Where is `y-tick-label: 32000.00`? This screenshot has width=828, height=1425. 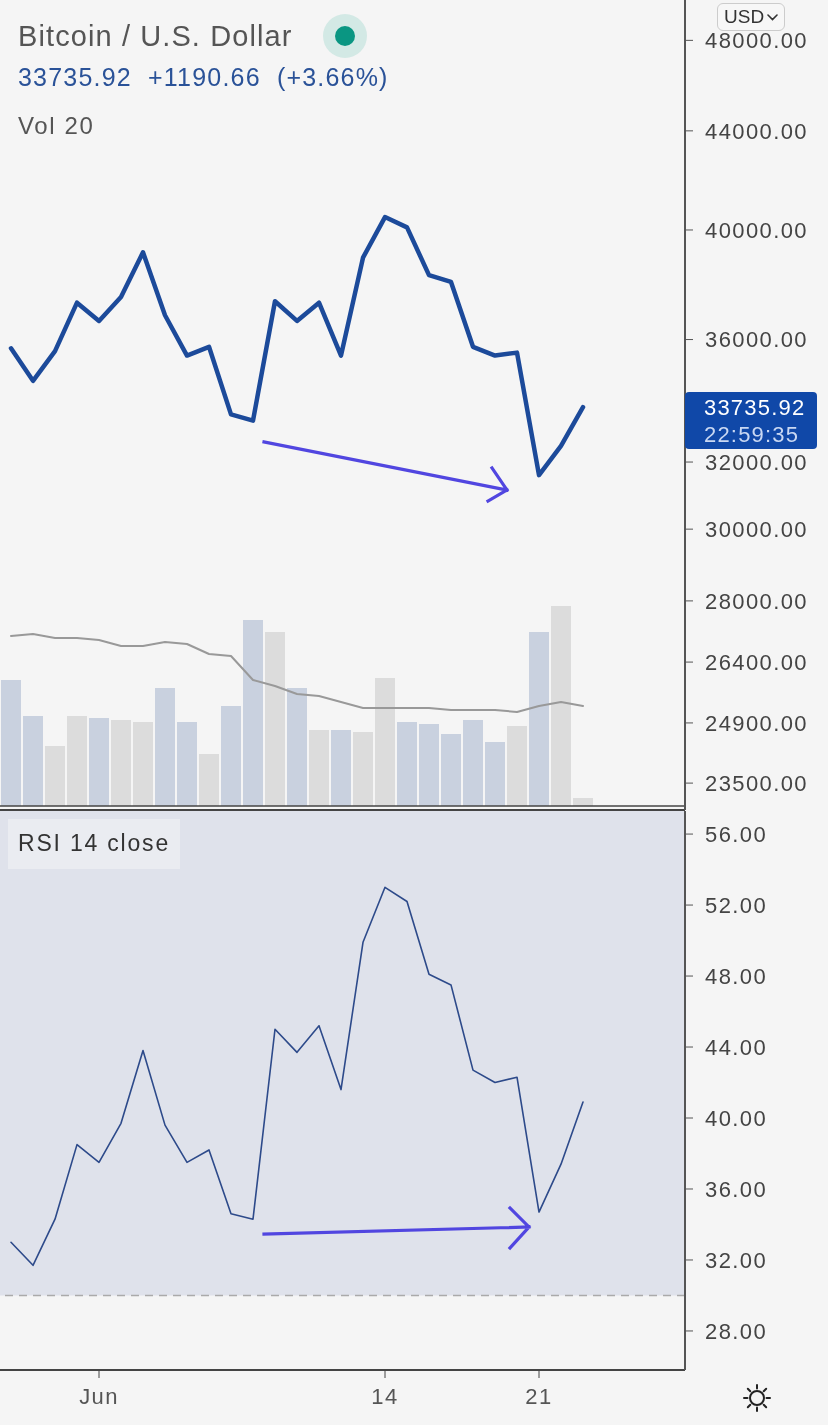 y-tick-label: 32000.00 is located at coordinates (756, 462).